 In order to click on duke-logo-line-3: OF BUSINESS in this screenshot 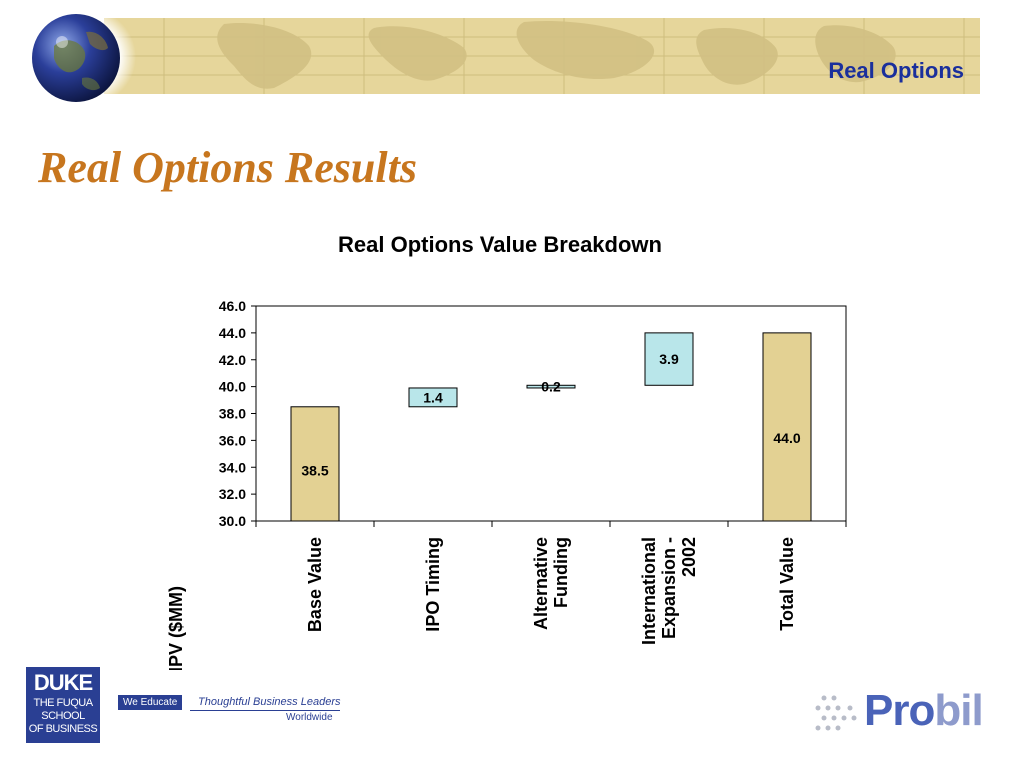, I will do `click(63, 729)`.